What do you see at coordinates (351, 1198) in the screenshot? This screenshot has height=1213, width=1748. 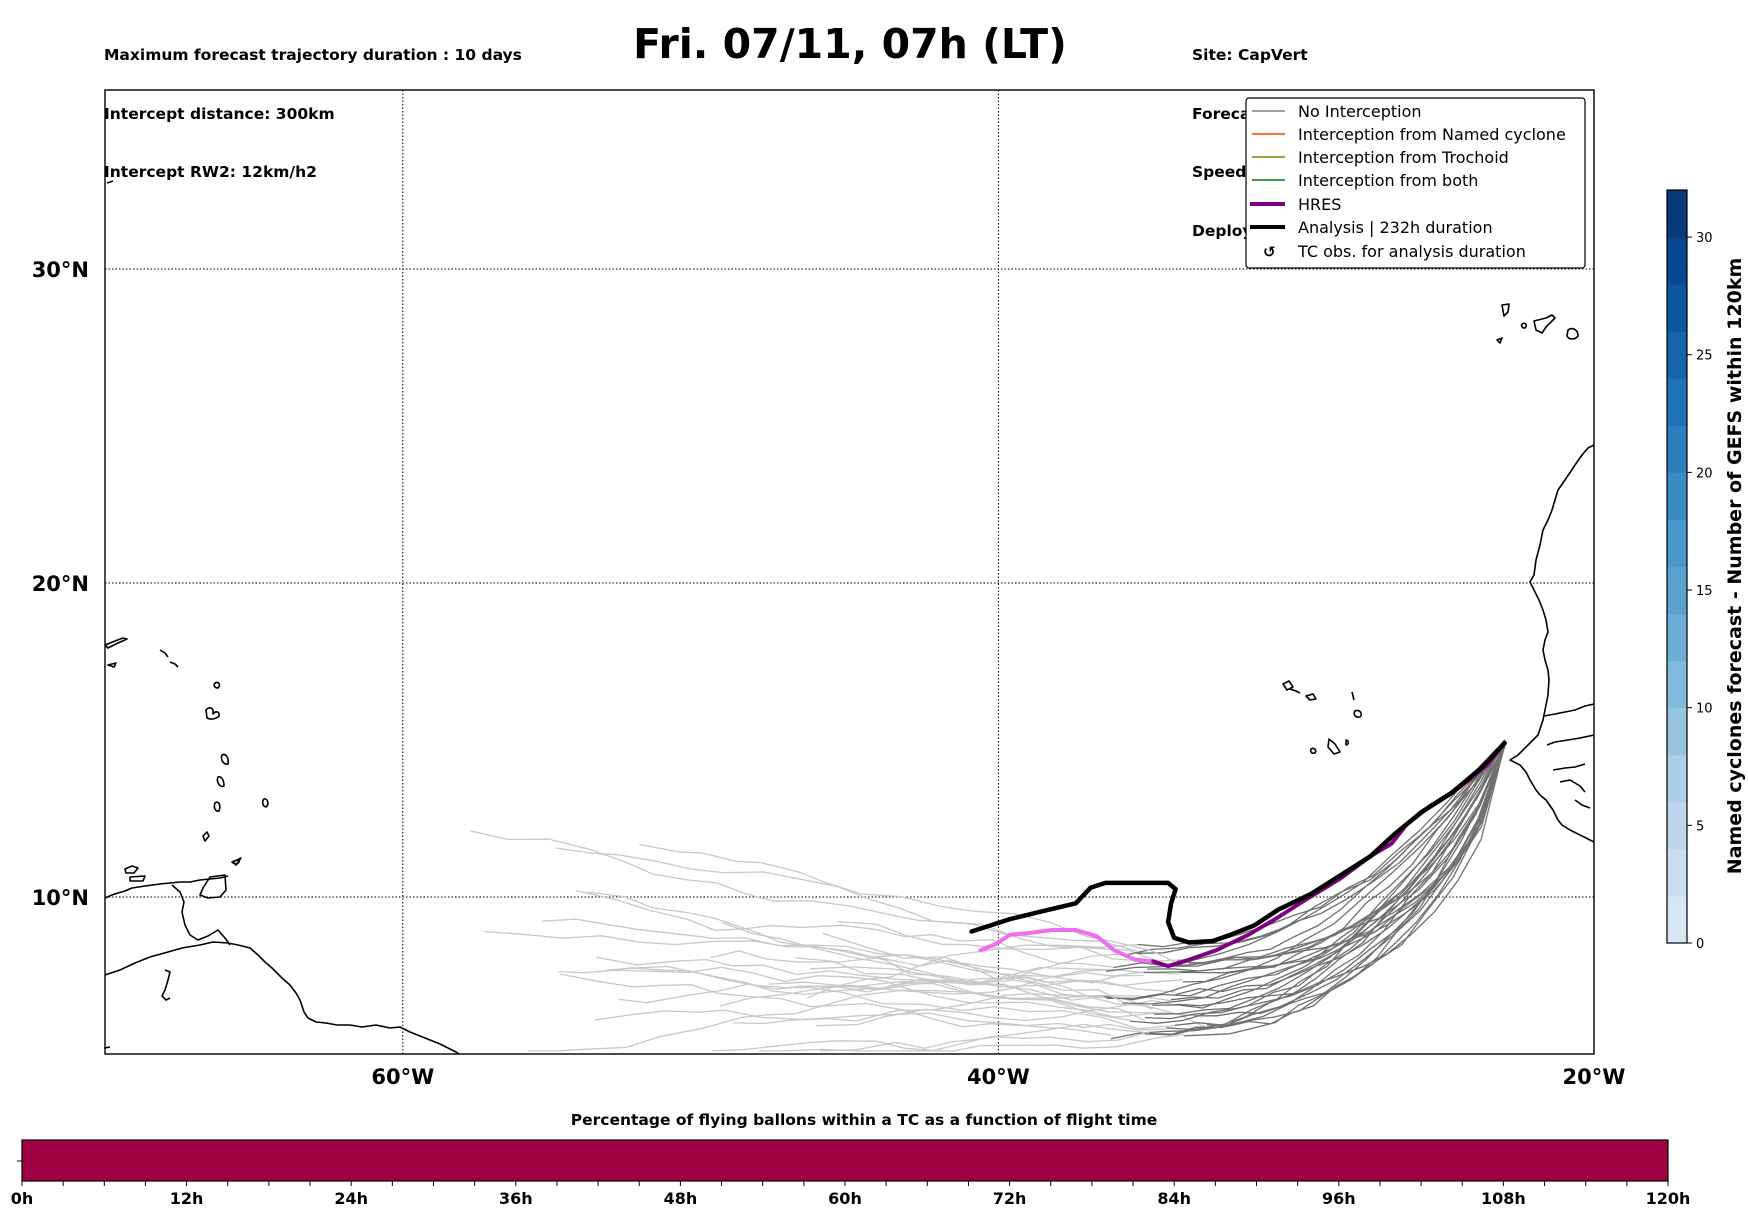 I see `bar-x-tick-label: 24h` at bounding box center [351, 1198].